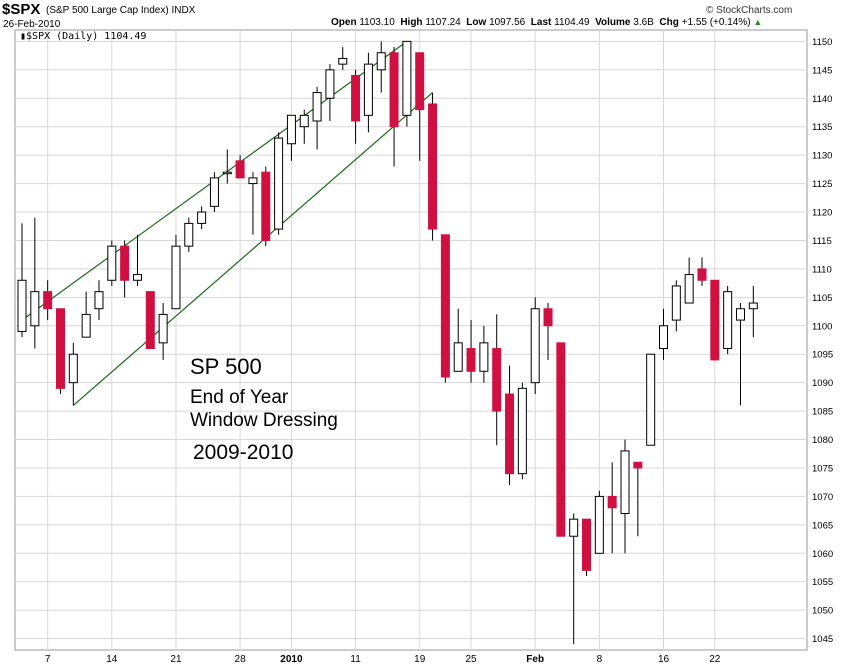  What do you see at coordinates (822, 497) in the screenshot?
I see `y-tick-label: 1070` at bounding box center [822, 497].